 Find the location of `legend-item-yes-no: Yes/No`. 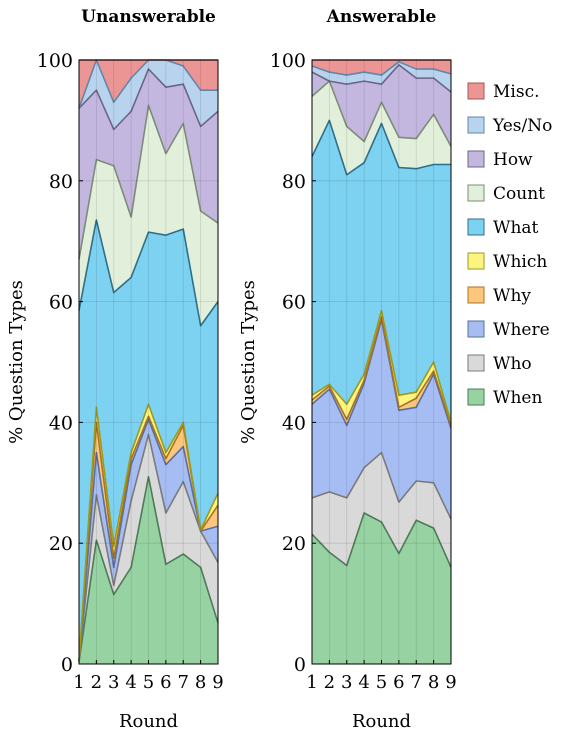

legend-item-yes-no: Yes/No is located at coordinates (509, 126).